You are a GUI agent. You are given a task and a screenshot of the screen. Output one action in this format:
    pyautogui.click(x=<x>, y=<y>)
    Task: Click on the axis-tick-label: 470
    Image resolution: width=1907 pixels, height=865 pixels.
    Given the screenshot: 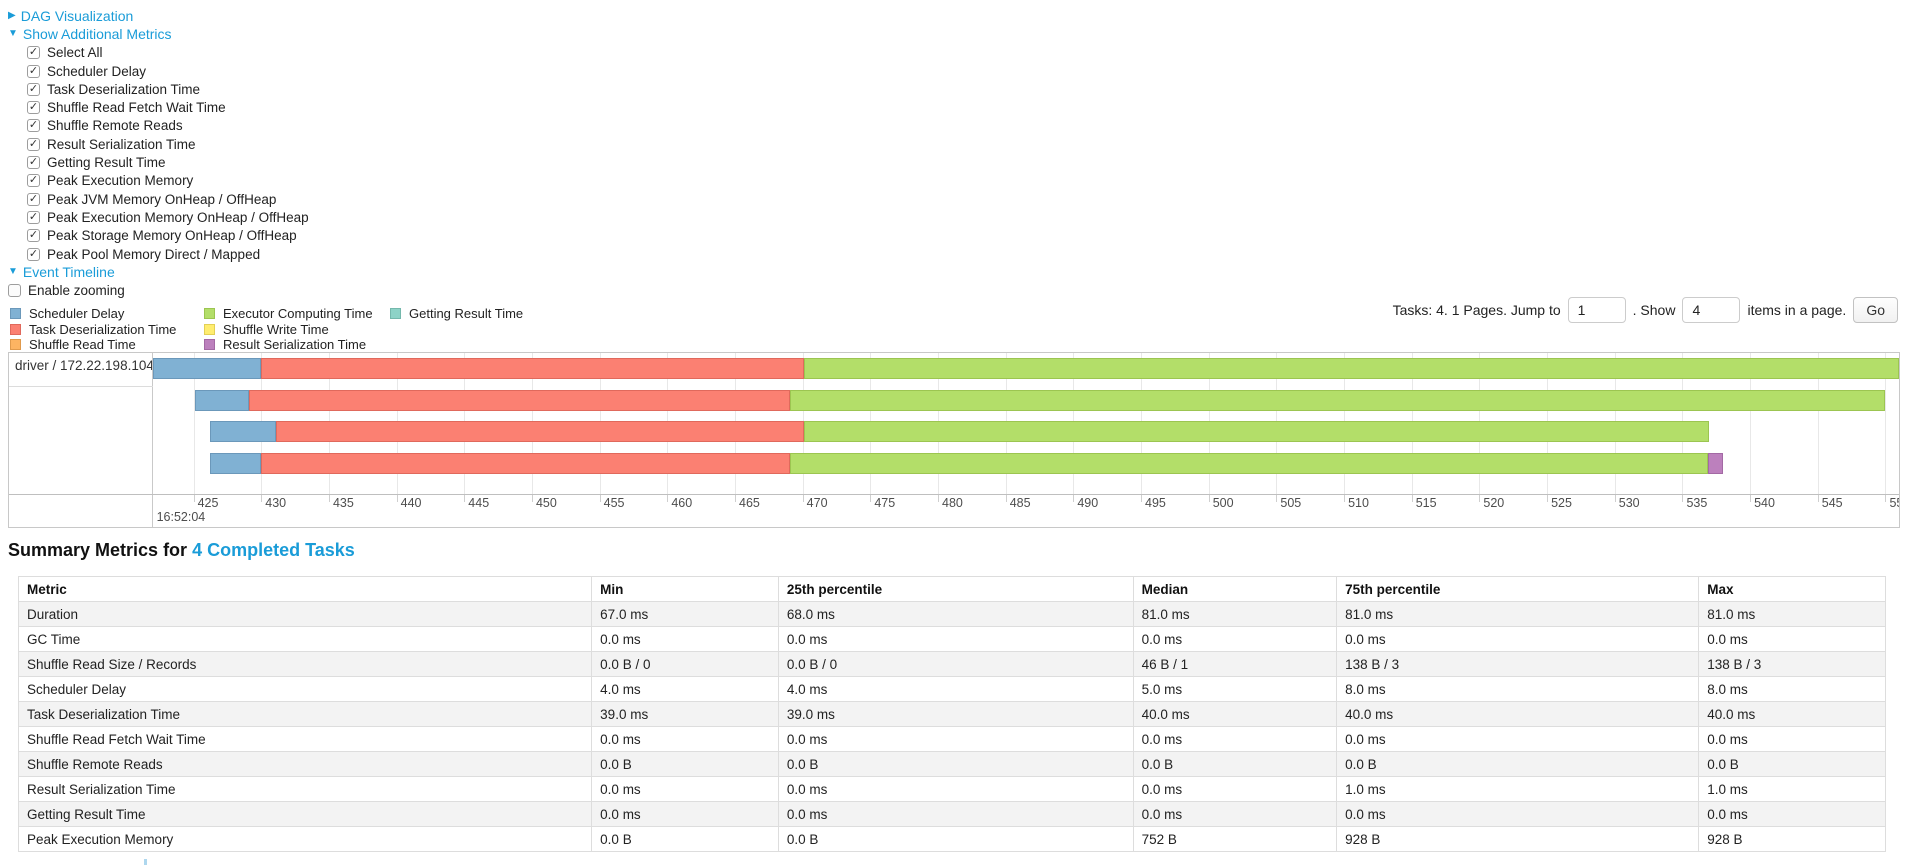 What is the action you would take?
    pyautogui.click(x=817, y=503)
    